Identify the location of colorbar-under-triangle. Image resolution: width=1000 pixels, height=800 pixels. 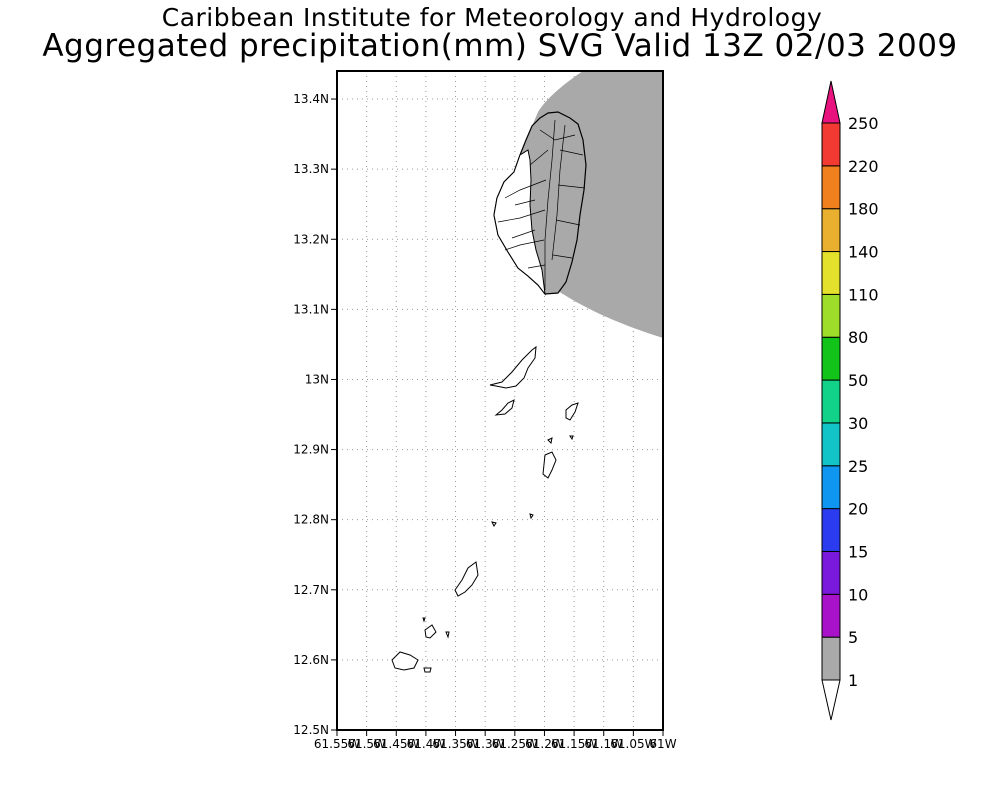
(831, 700).